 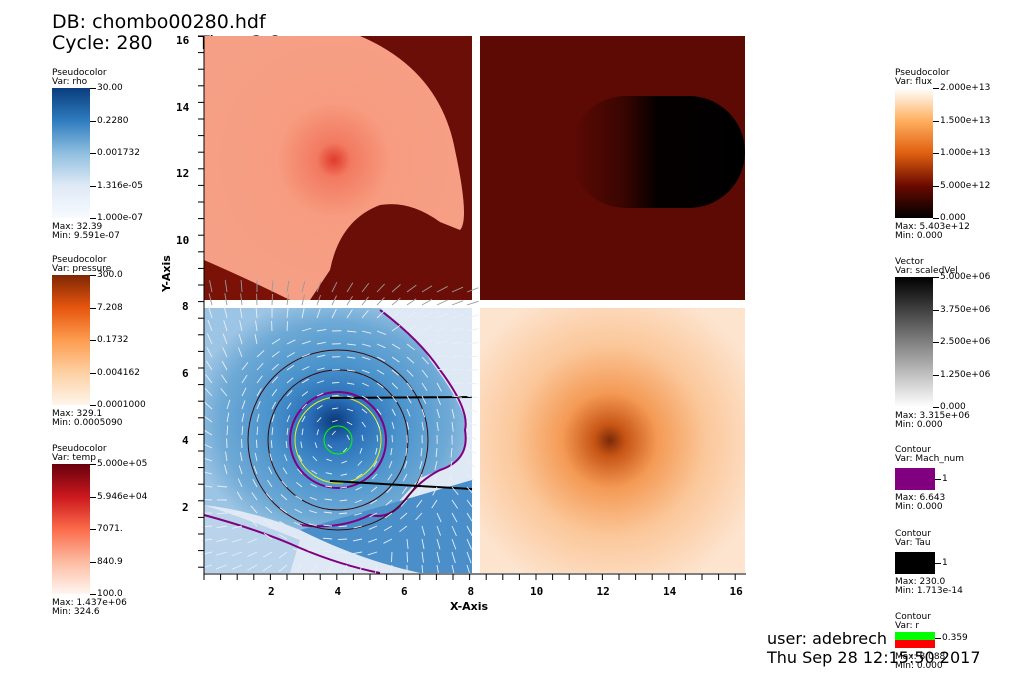 What do you see at coordinates (70, 82) in the screenshot?
I see `legend-variable: Var: rho` at bounding box center [70, 82].